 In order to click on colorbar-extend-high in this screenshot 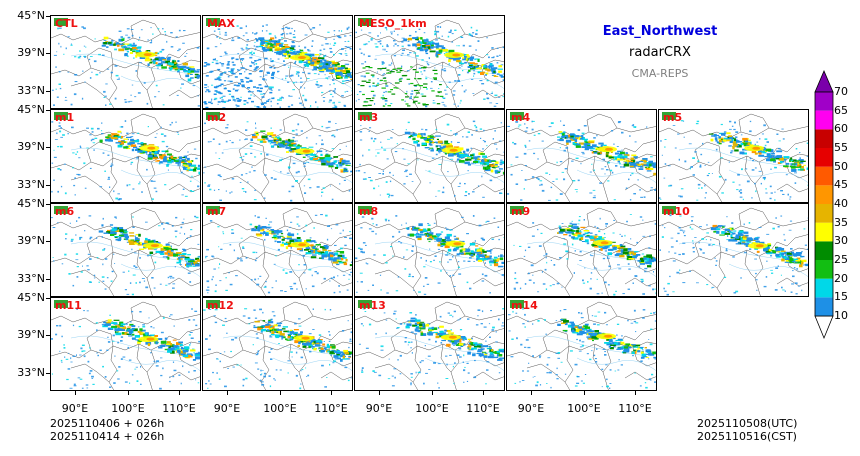, I will do `click(824, 81)`.